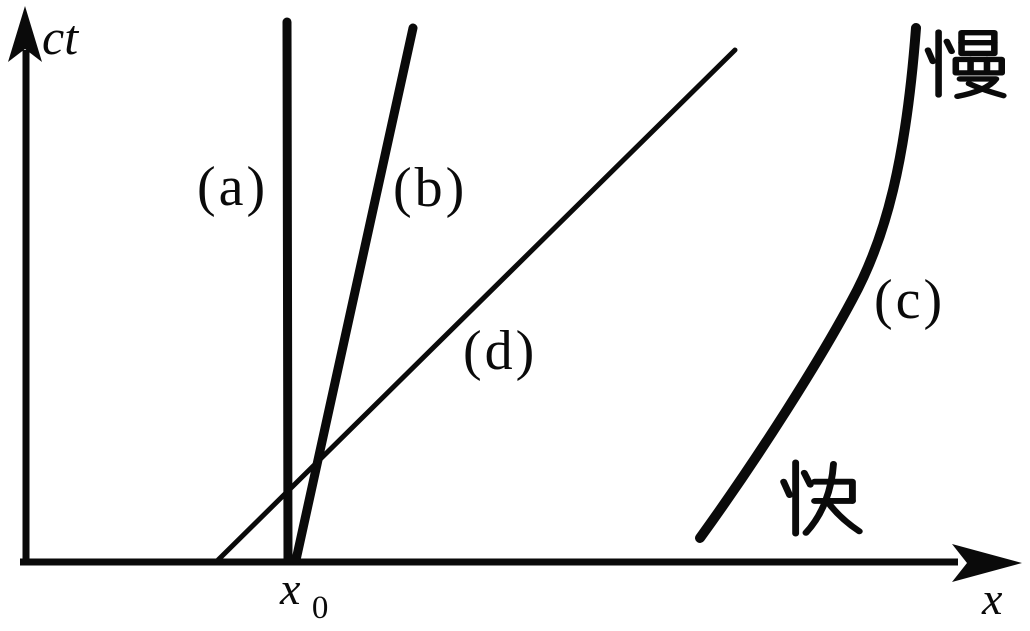 Image resolution: width=1030 pixels, height=631 pixels. I want to click on annotation-fast-label: 快, so click(821, 498).